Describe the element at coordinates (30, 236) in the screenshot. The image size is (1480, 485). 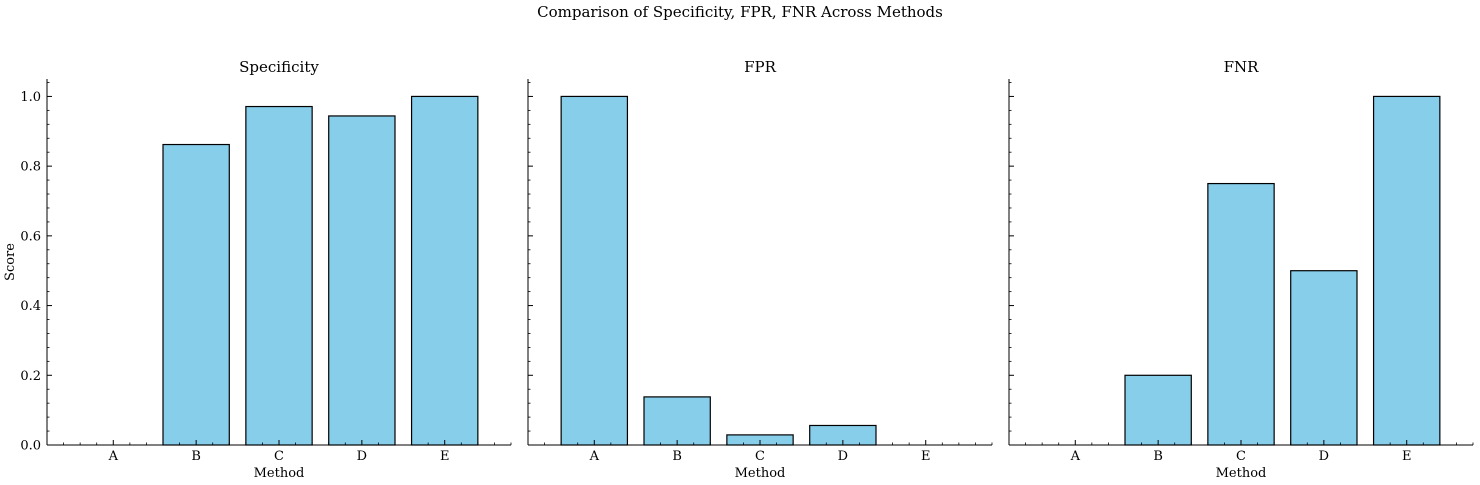
I see `y-tick-label: 0.6` at that location.